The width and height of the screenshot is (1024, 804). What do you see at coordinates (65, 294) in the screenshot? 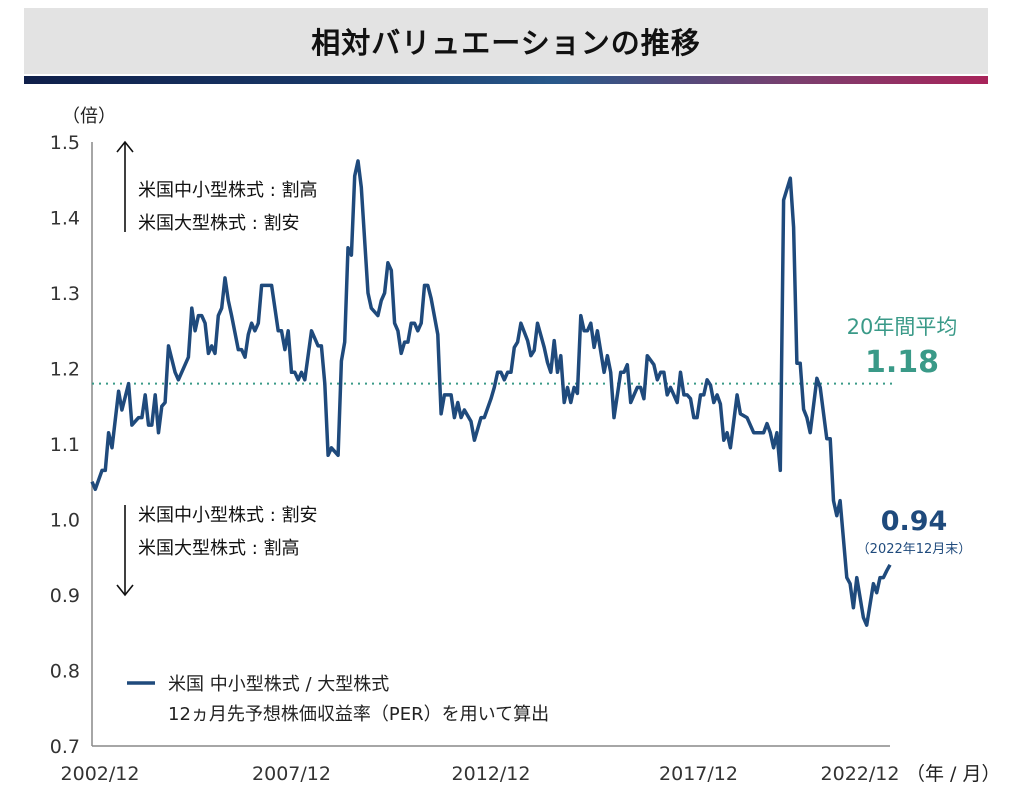
I see `y-tick-label: 1.3` at bounding box center [65, 294].